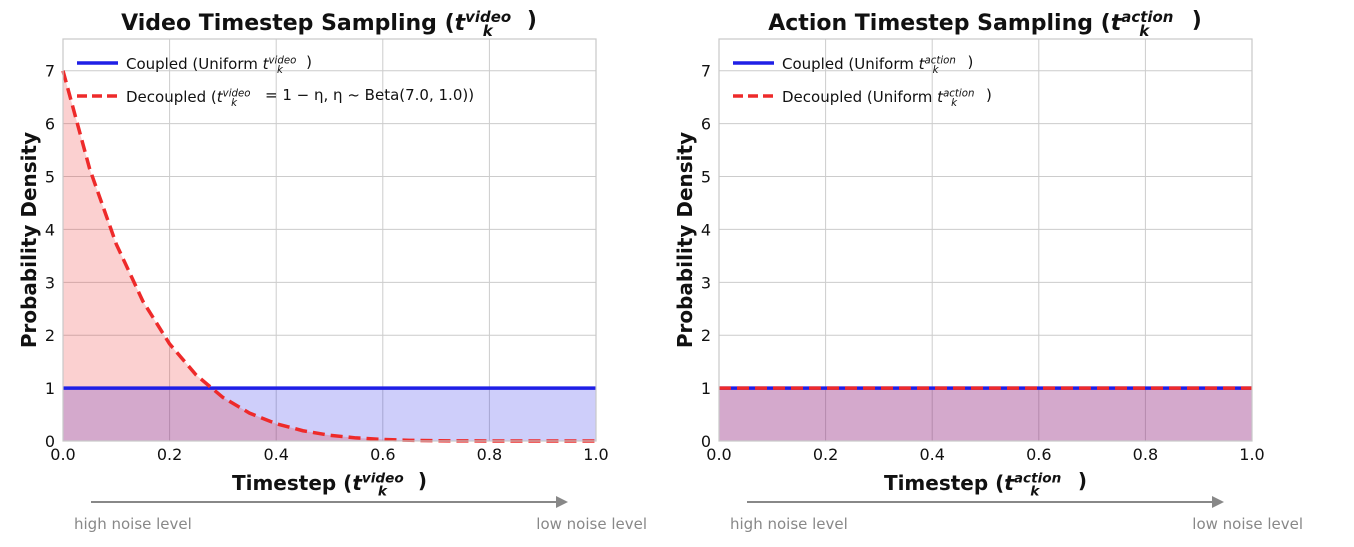  I want to click on area-fills, so click(985, 414).